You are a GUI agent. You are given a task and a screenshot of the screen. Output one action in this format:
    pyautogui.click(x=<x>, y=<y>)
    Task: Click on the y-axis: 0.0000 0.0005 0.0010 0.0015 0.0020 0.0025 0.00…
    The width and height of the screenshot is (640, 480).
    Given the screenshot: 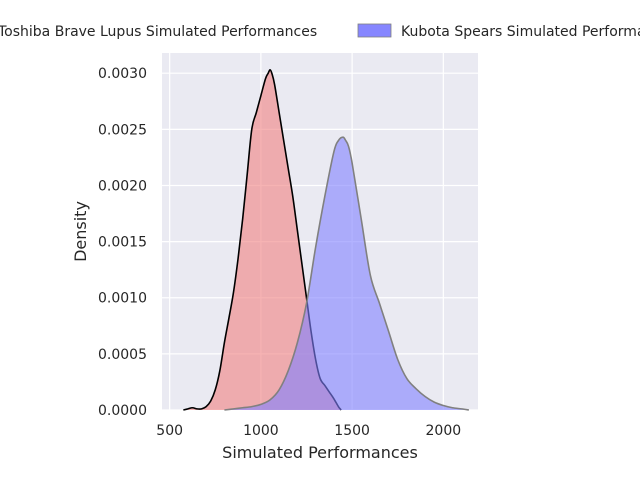 What is the action you would take?
    pyautogui.click(x=122, y=242)
    